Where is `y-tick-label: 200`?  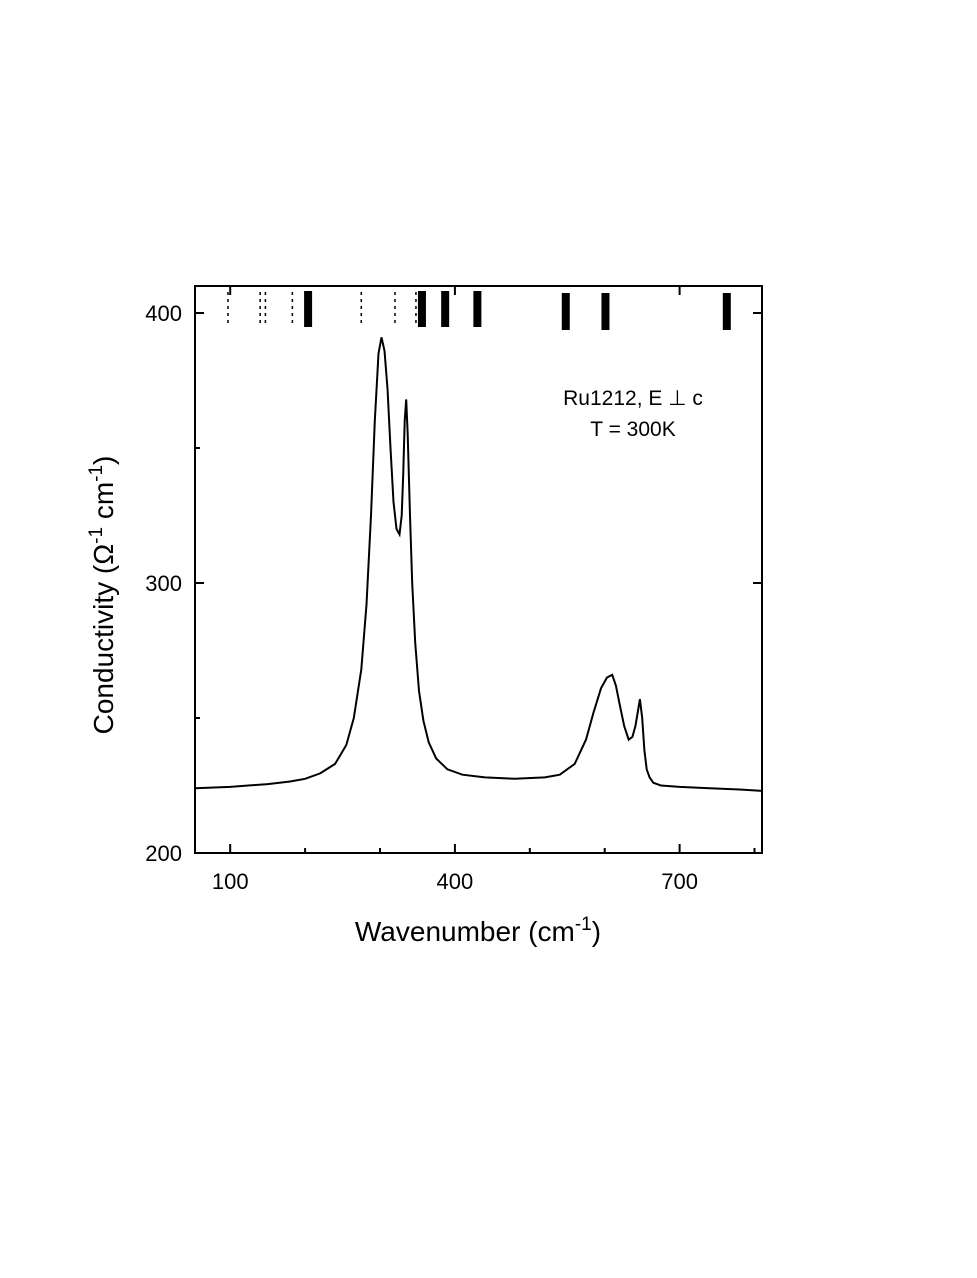
y-tick-label: 200 is located at coordinates (163, 853).